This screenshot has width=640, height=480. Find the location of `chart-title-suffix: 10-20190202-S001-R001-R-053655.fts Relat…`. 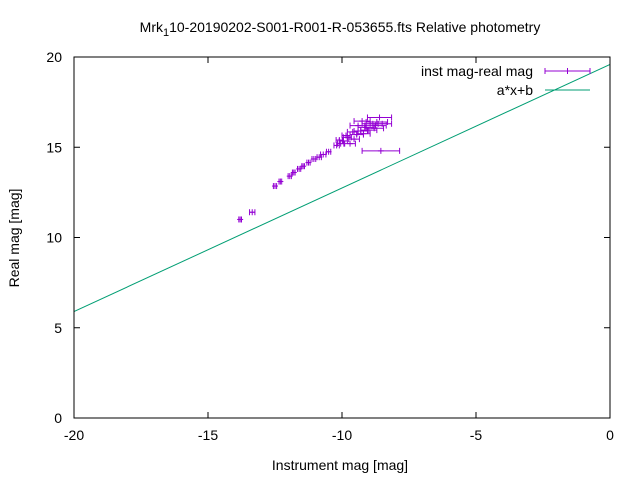

chart-title-suffix: 10-20190202-S001-R001-R-053655.fts Relat… is located at coordinates (354, 27).